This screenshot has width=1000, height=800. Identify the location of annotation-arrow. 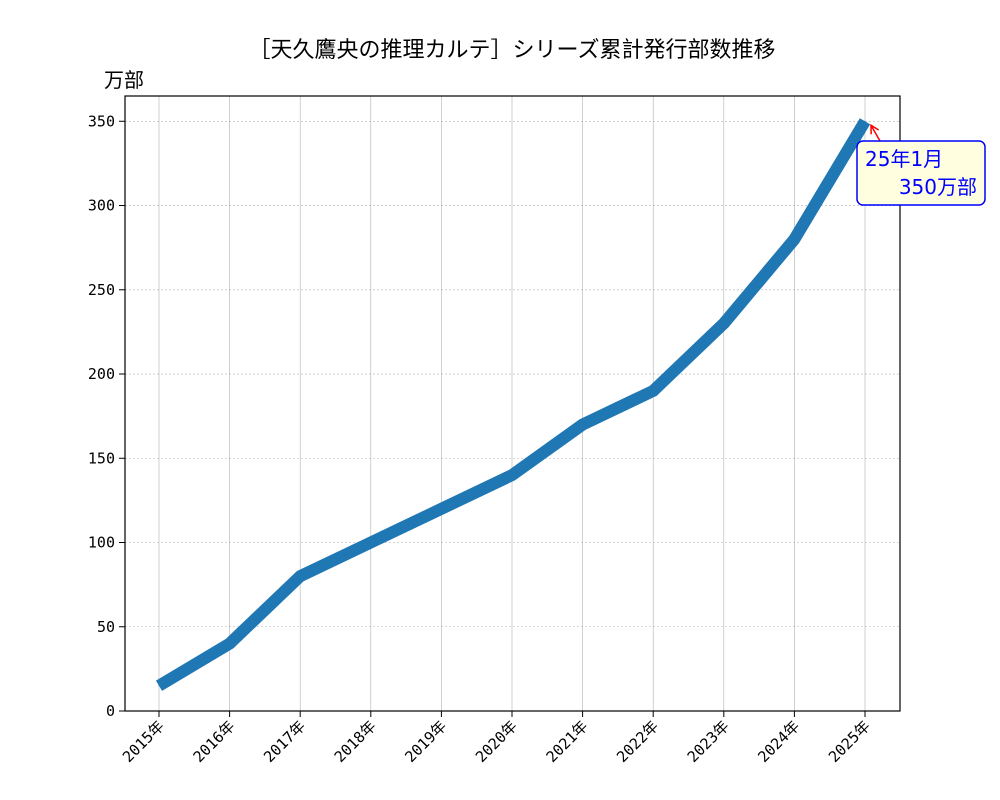
(875, 133).